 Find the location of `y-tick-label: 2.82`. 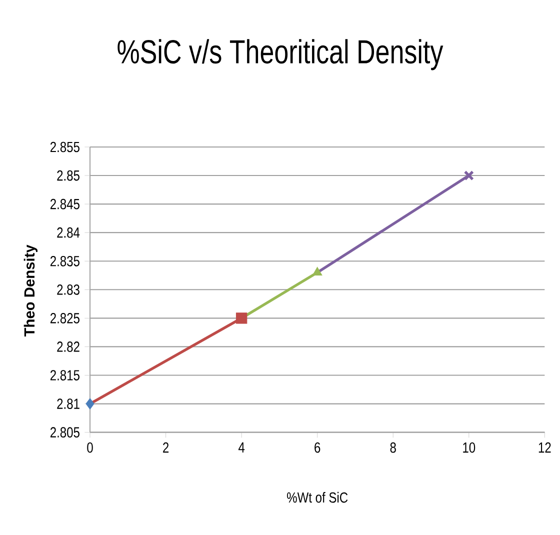

y-tick-label: 2.82 is located at coordinates (68, 347).